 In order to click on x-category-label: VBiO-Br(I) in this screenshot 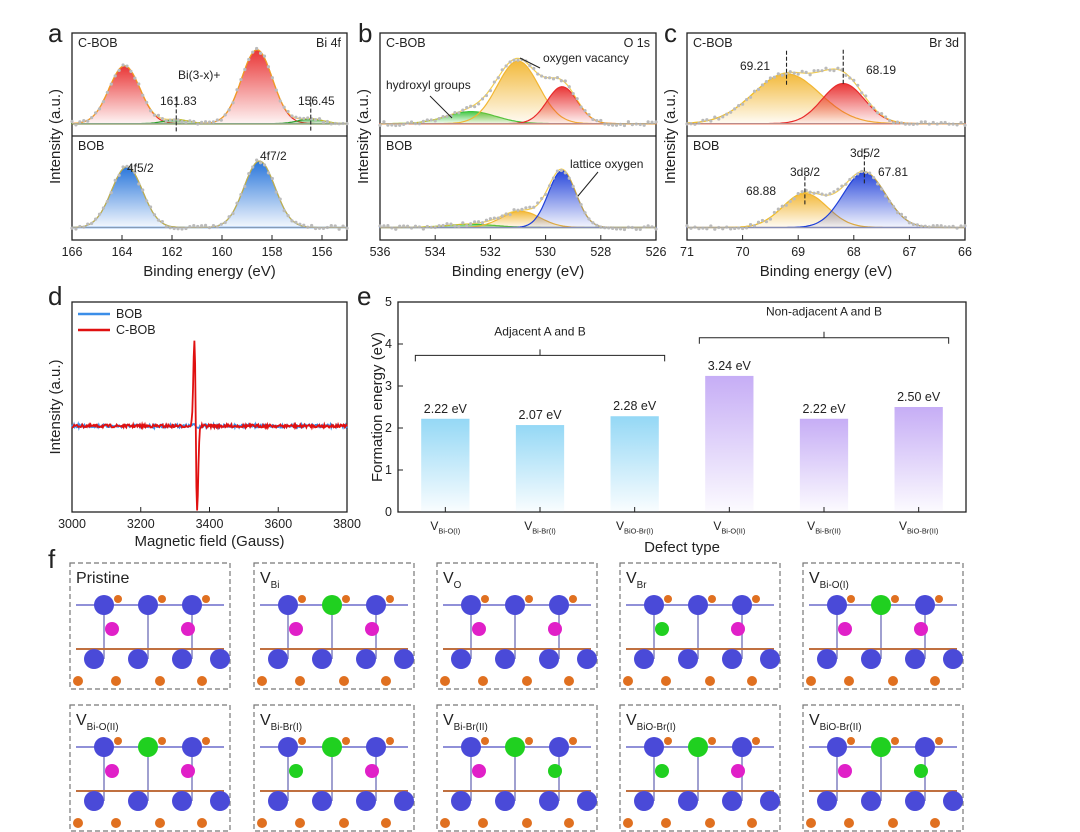, I will do `click(635, 527)`.